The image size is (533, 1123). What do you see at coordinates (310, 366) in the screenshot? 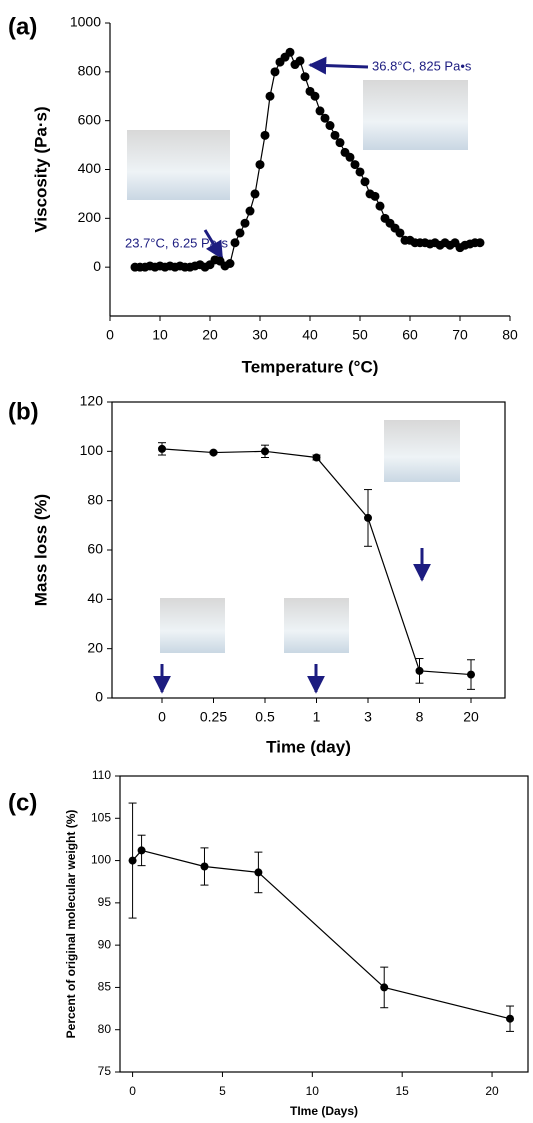
I see `x-axis-label: Temperature (°C)` at bounding box center [310, 366].